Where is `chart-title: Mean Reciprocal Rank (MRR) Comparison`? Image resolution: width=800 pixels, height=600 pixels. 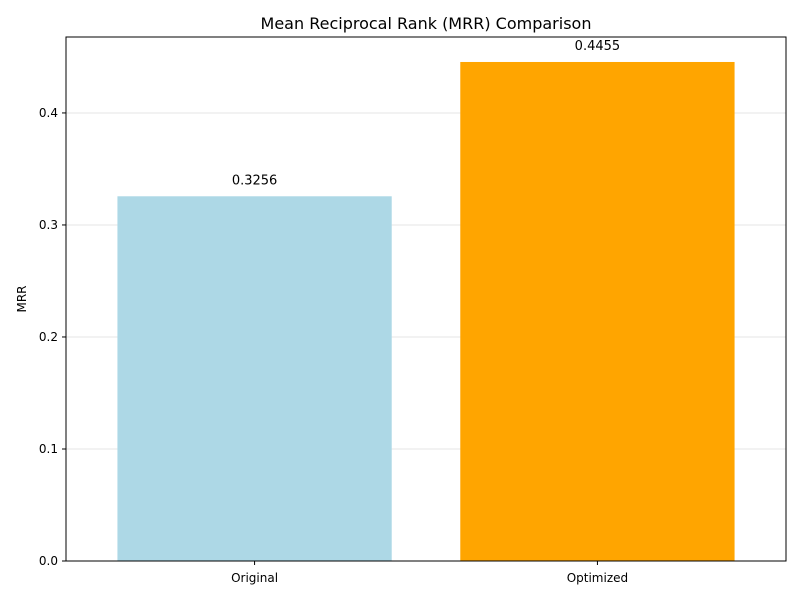 chart-title: Mean Reciprocal Rank (MRR) Comparison is located at coordinates (426, 23).